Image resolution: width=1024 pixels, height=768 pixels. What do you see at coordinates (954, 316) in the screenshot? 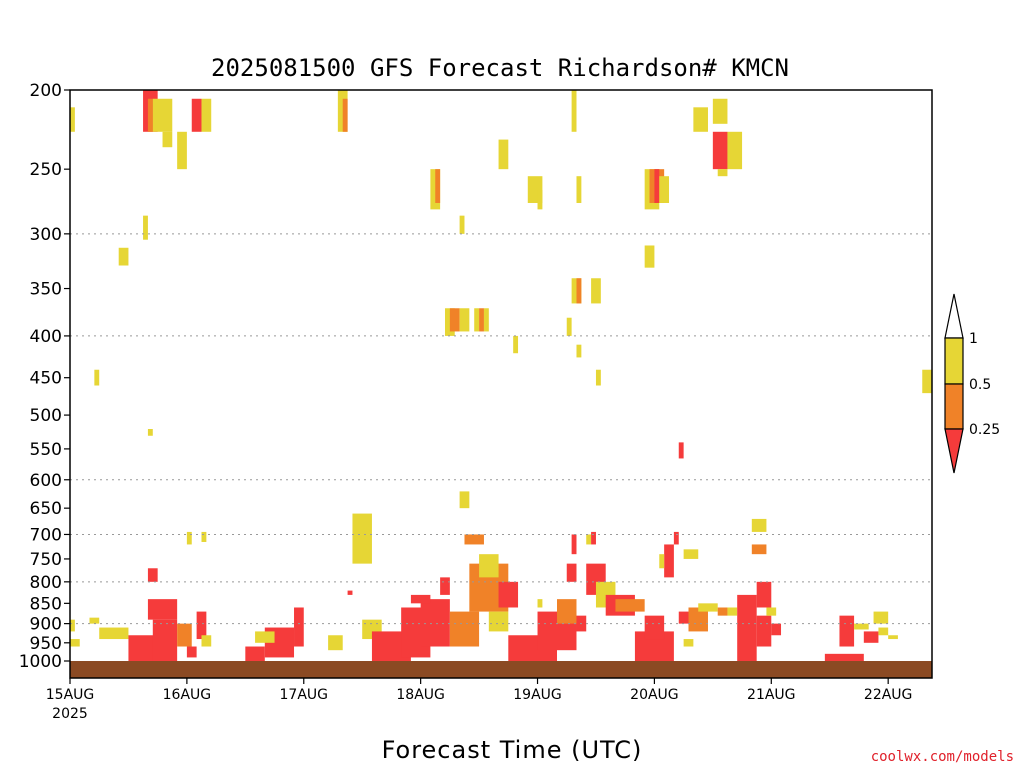
I see `colorbar-top-triangle` at bounding box center [954, 316].